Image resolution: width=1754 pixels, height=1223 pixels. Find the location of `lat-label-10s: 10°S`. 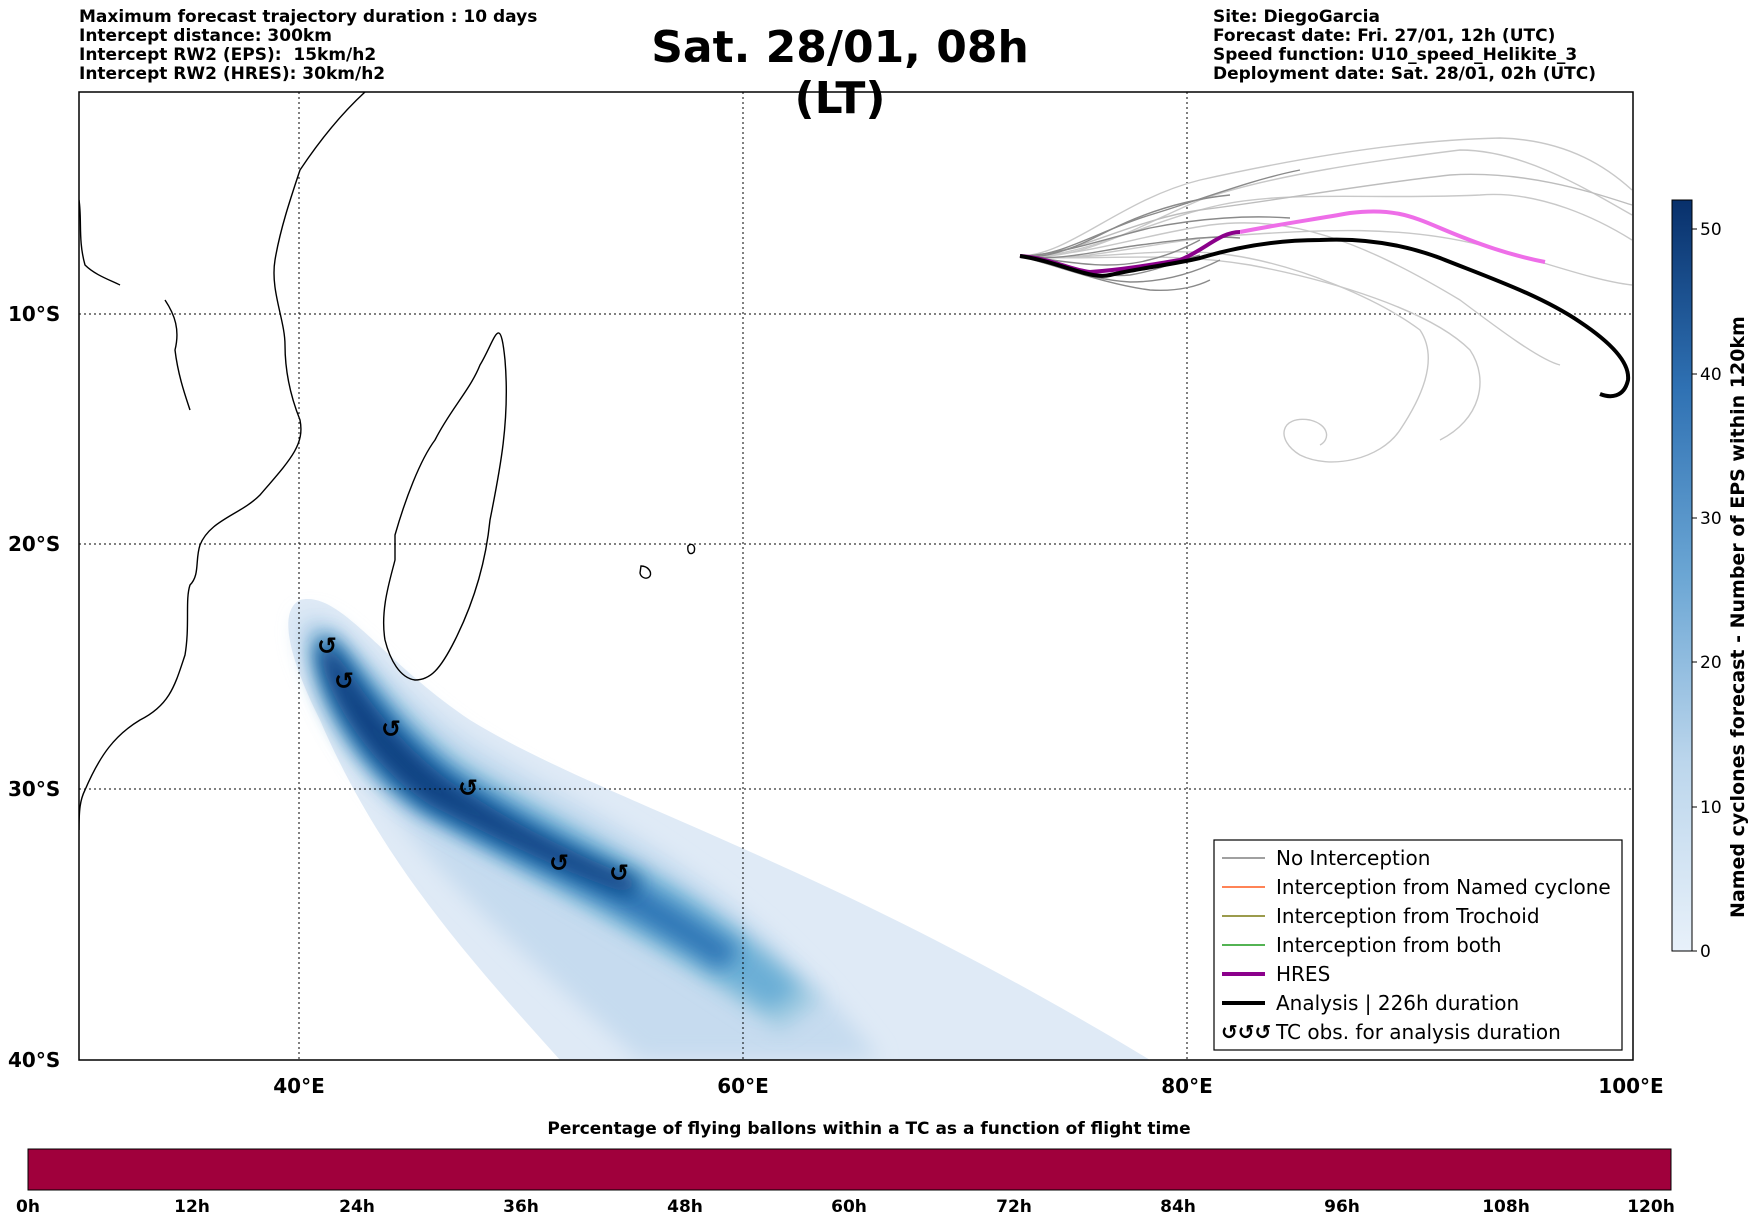

lat-label-10s: 10°S is located at coordinates (34, 314).